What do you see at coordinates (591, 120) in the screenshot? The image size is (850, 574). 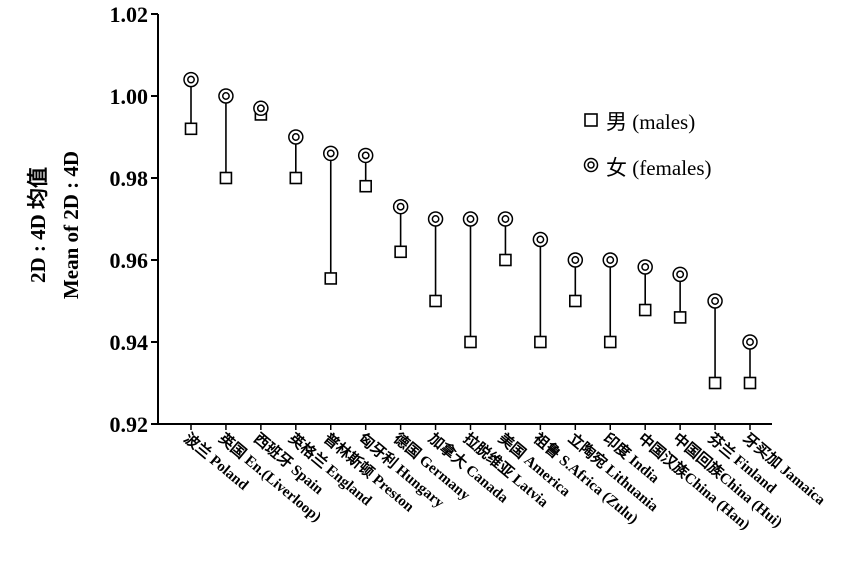 I see `legend-male-marker` at bounding box center [591, 120].